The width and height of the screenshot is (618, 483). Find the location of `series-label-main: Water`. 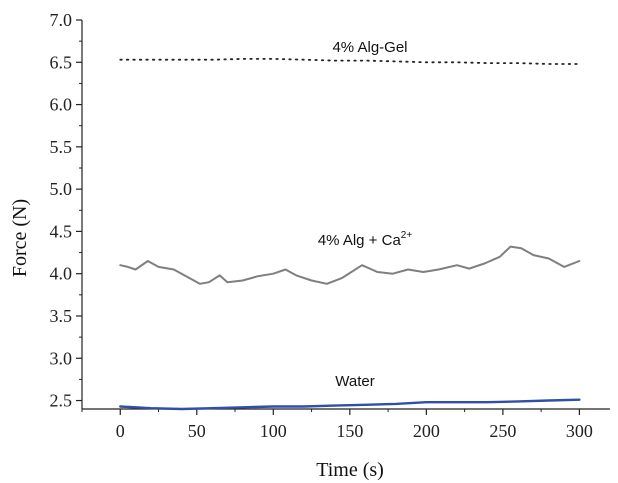

series-label-main: Water is located at coordinates (354, 381).